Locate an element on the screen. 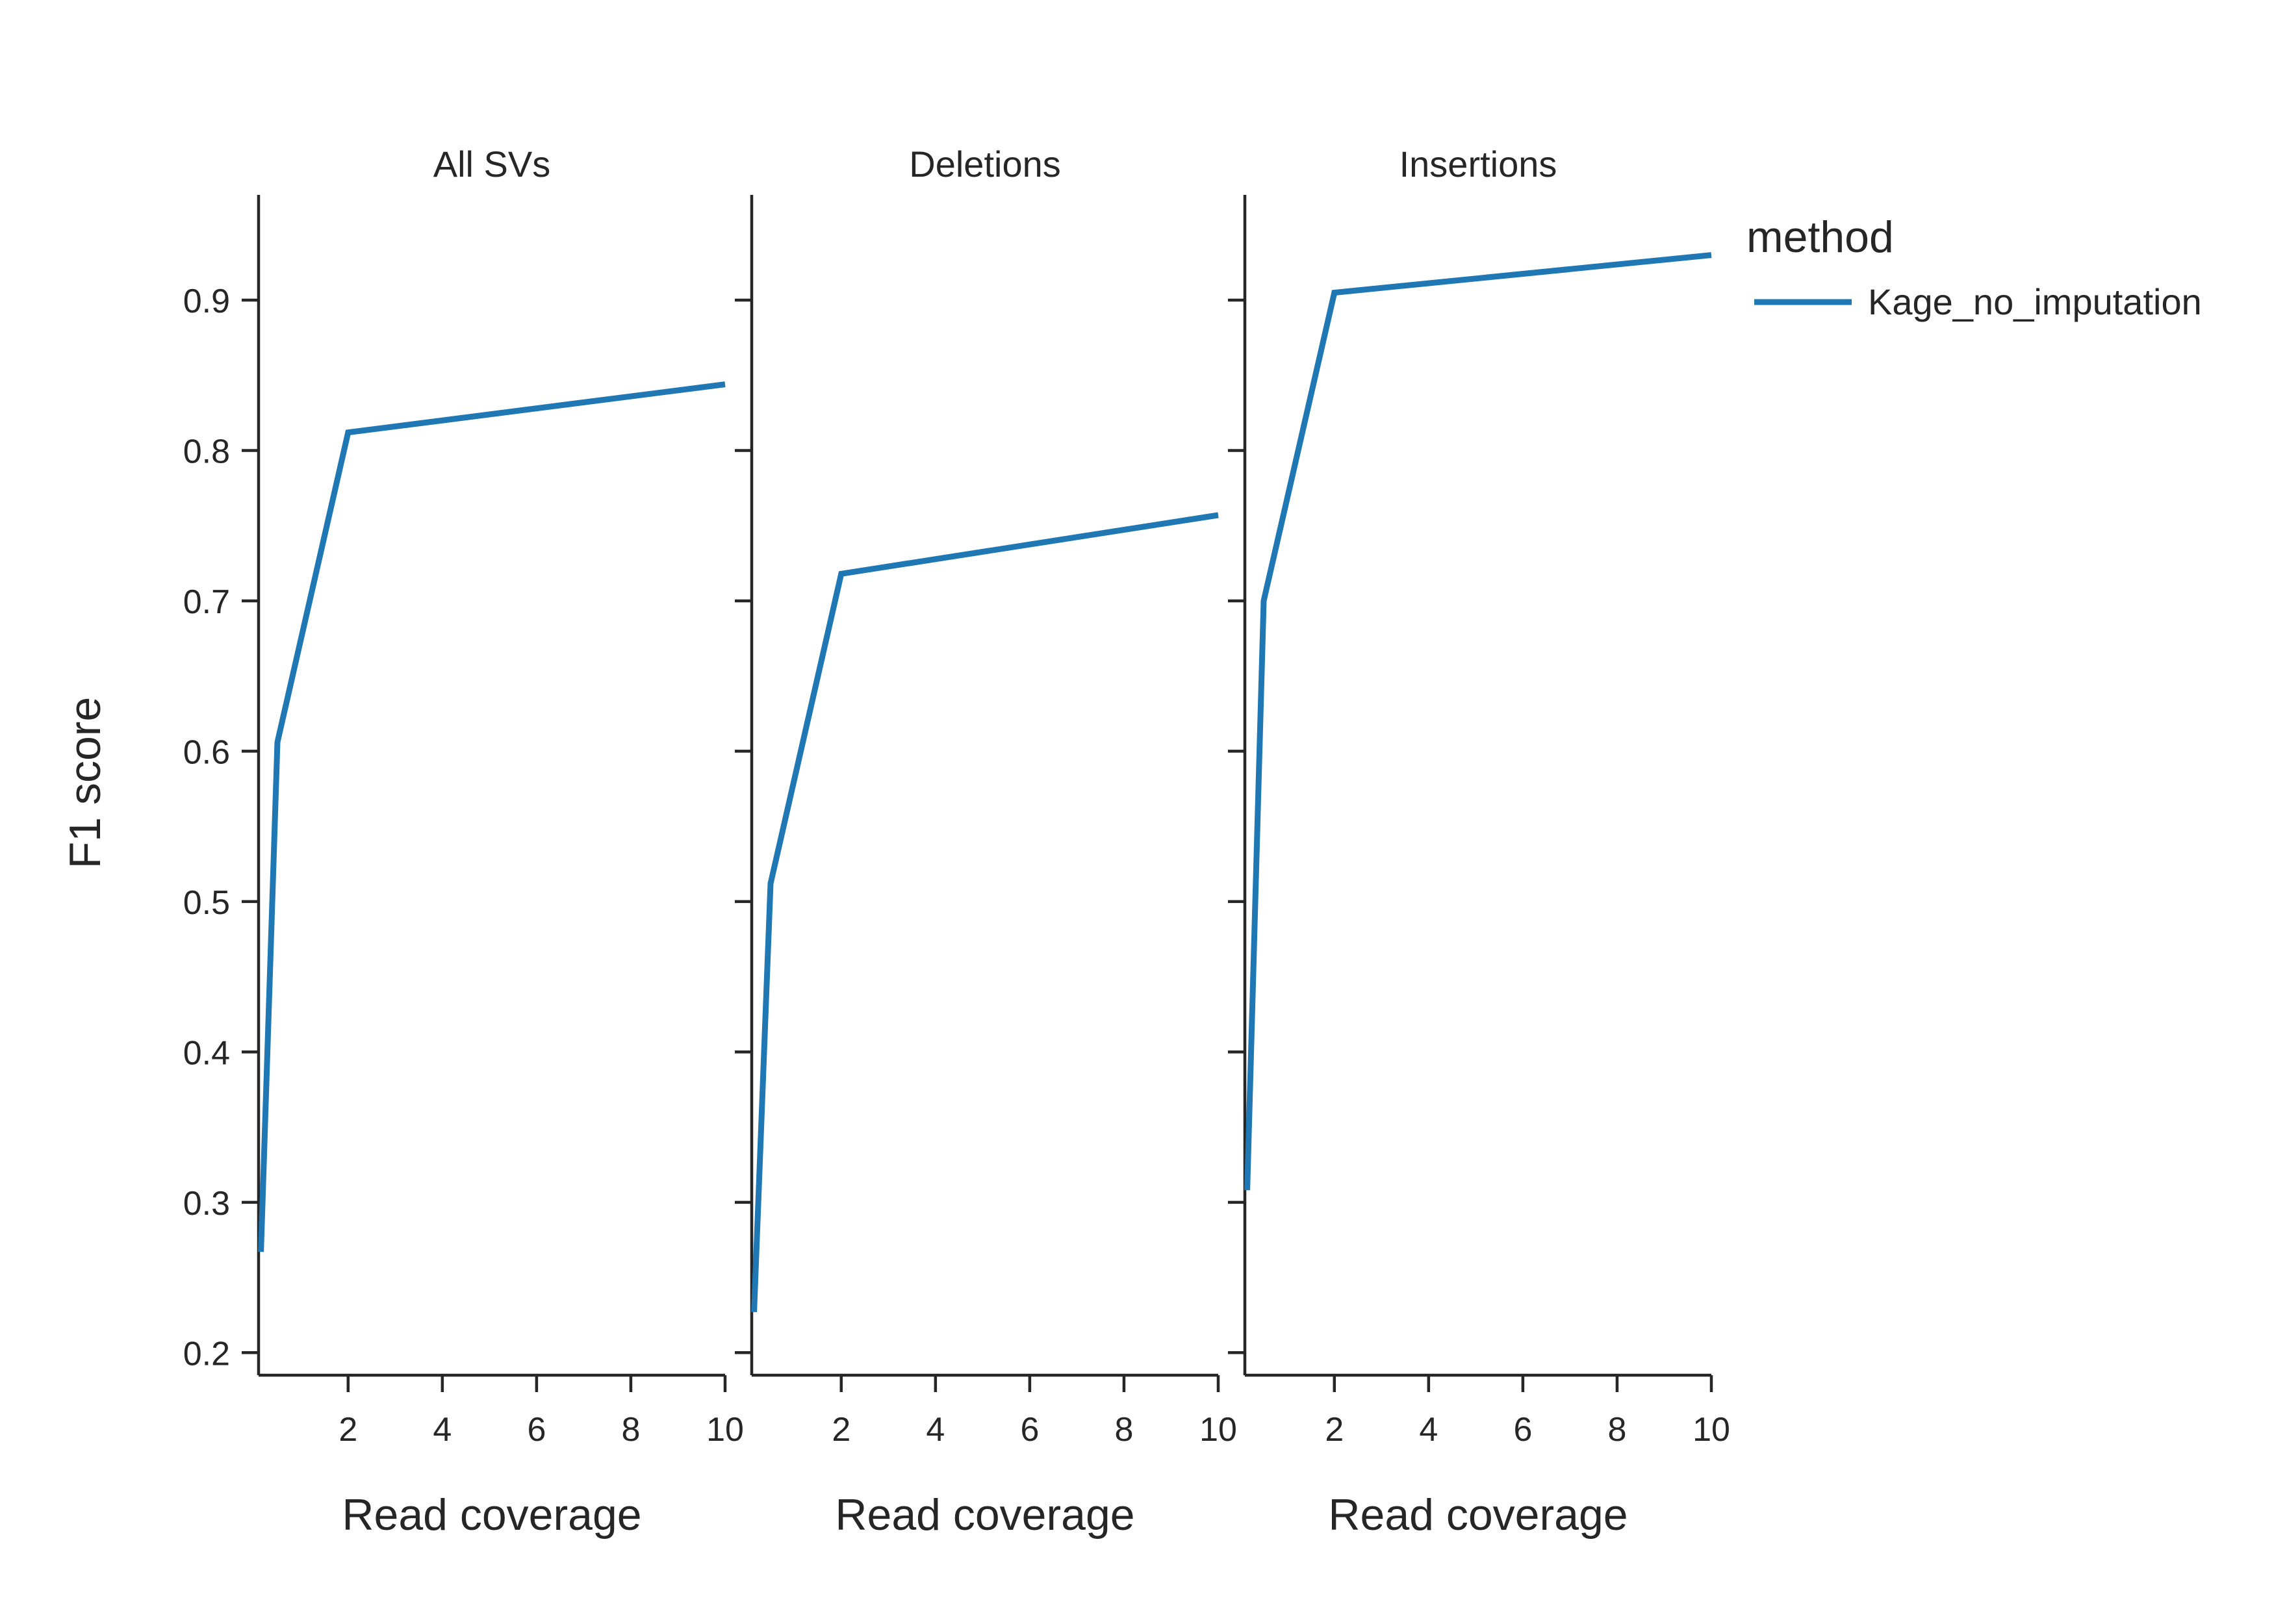 Image resolution: width=2274 pixels, height=1624 pixels. y-tick-label: 0.3 is located at coordinates (206, 1204).